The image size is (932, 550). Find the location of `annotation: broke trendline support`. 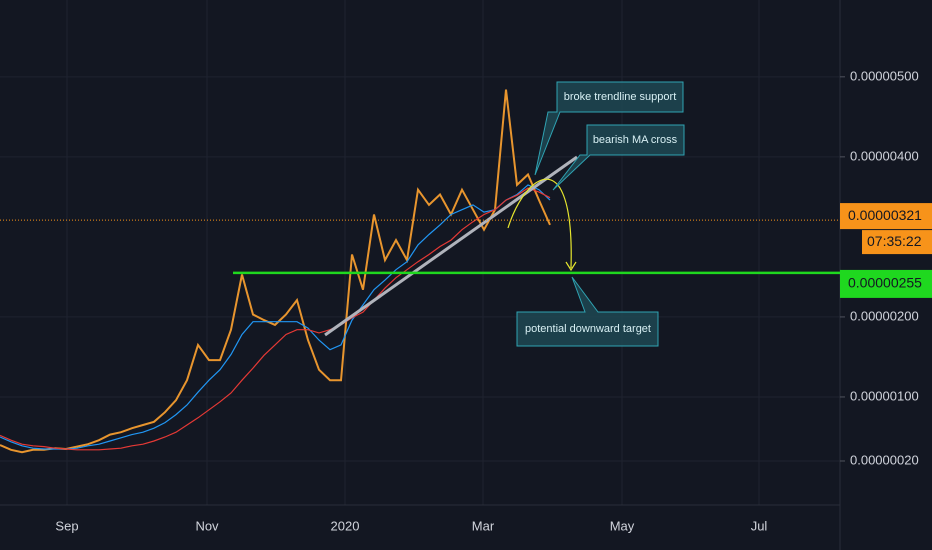

annotation: broke trendline support is located at coordinates (620, 97).